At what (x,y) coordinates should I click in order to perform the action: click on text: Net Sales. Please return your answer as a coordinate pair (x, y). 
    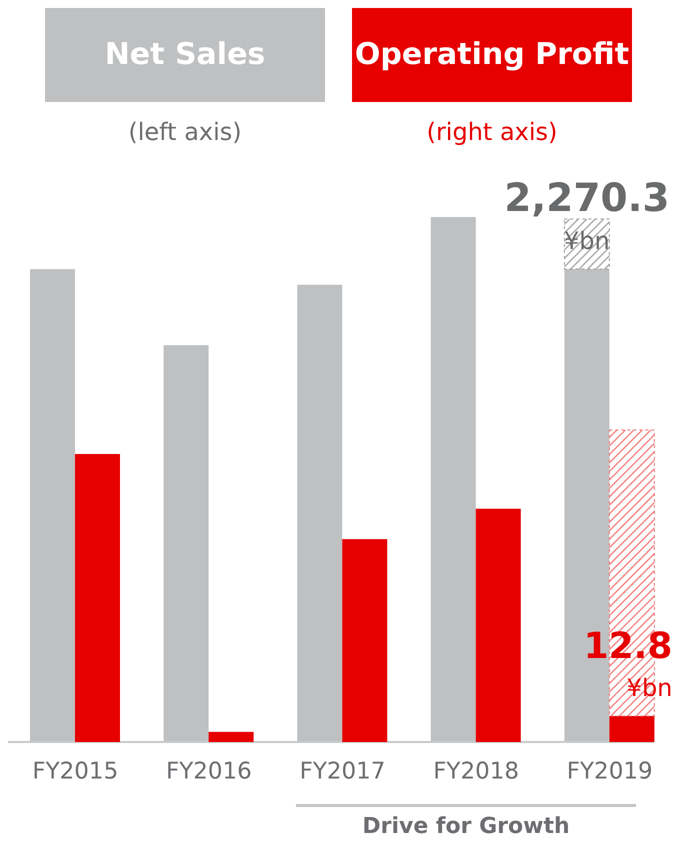
    Looking at the image, I should click on (185, 55).